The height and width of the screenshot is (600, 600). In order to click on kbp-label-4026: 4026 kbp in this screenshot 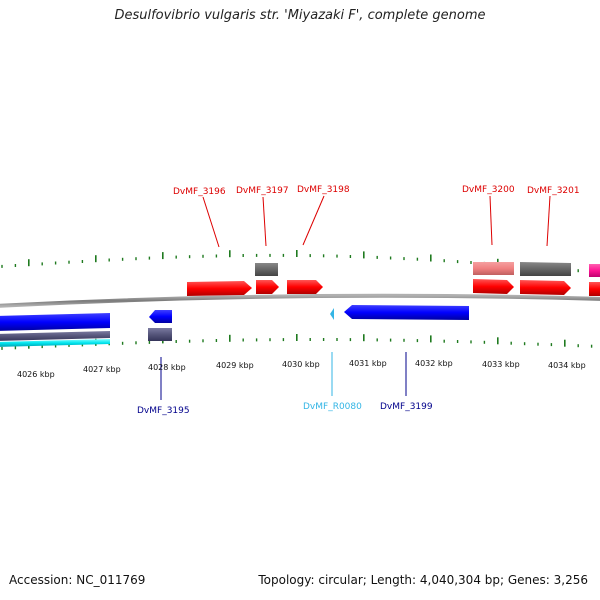, I will do `click(36, 374)`.